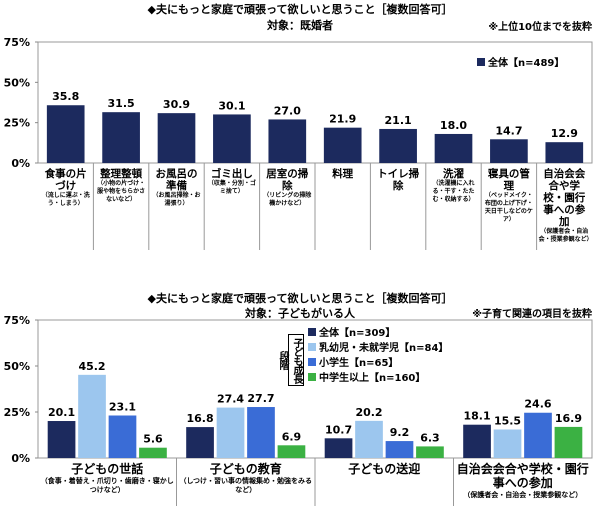 Image resolution: width=600 pixels, height=506 pixels. I want to click on chart2-category-label: 自治会会合や学校・園行事への参加 （保護者会・自治会・授業参観など）, so click(523, 481).